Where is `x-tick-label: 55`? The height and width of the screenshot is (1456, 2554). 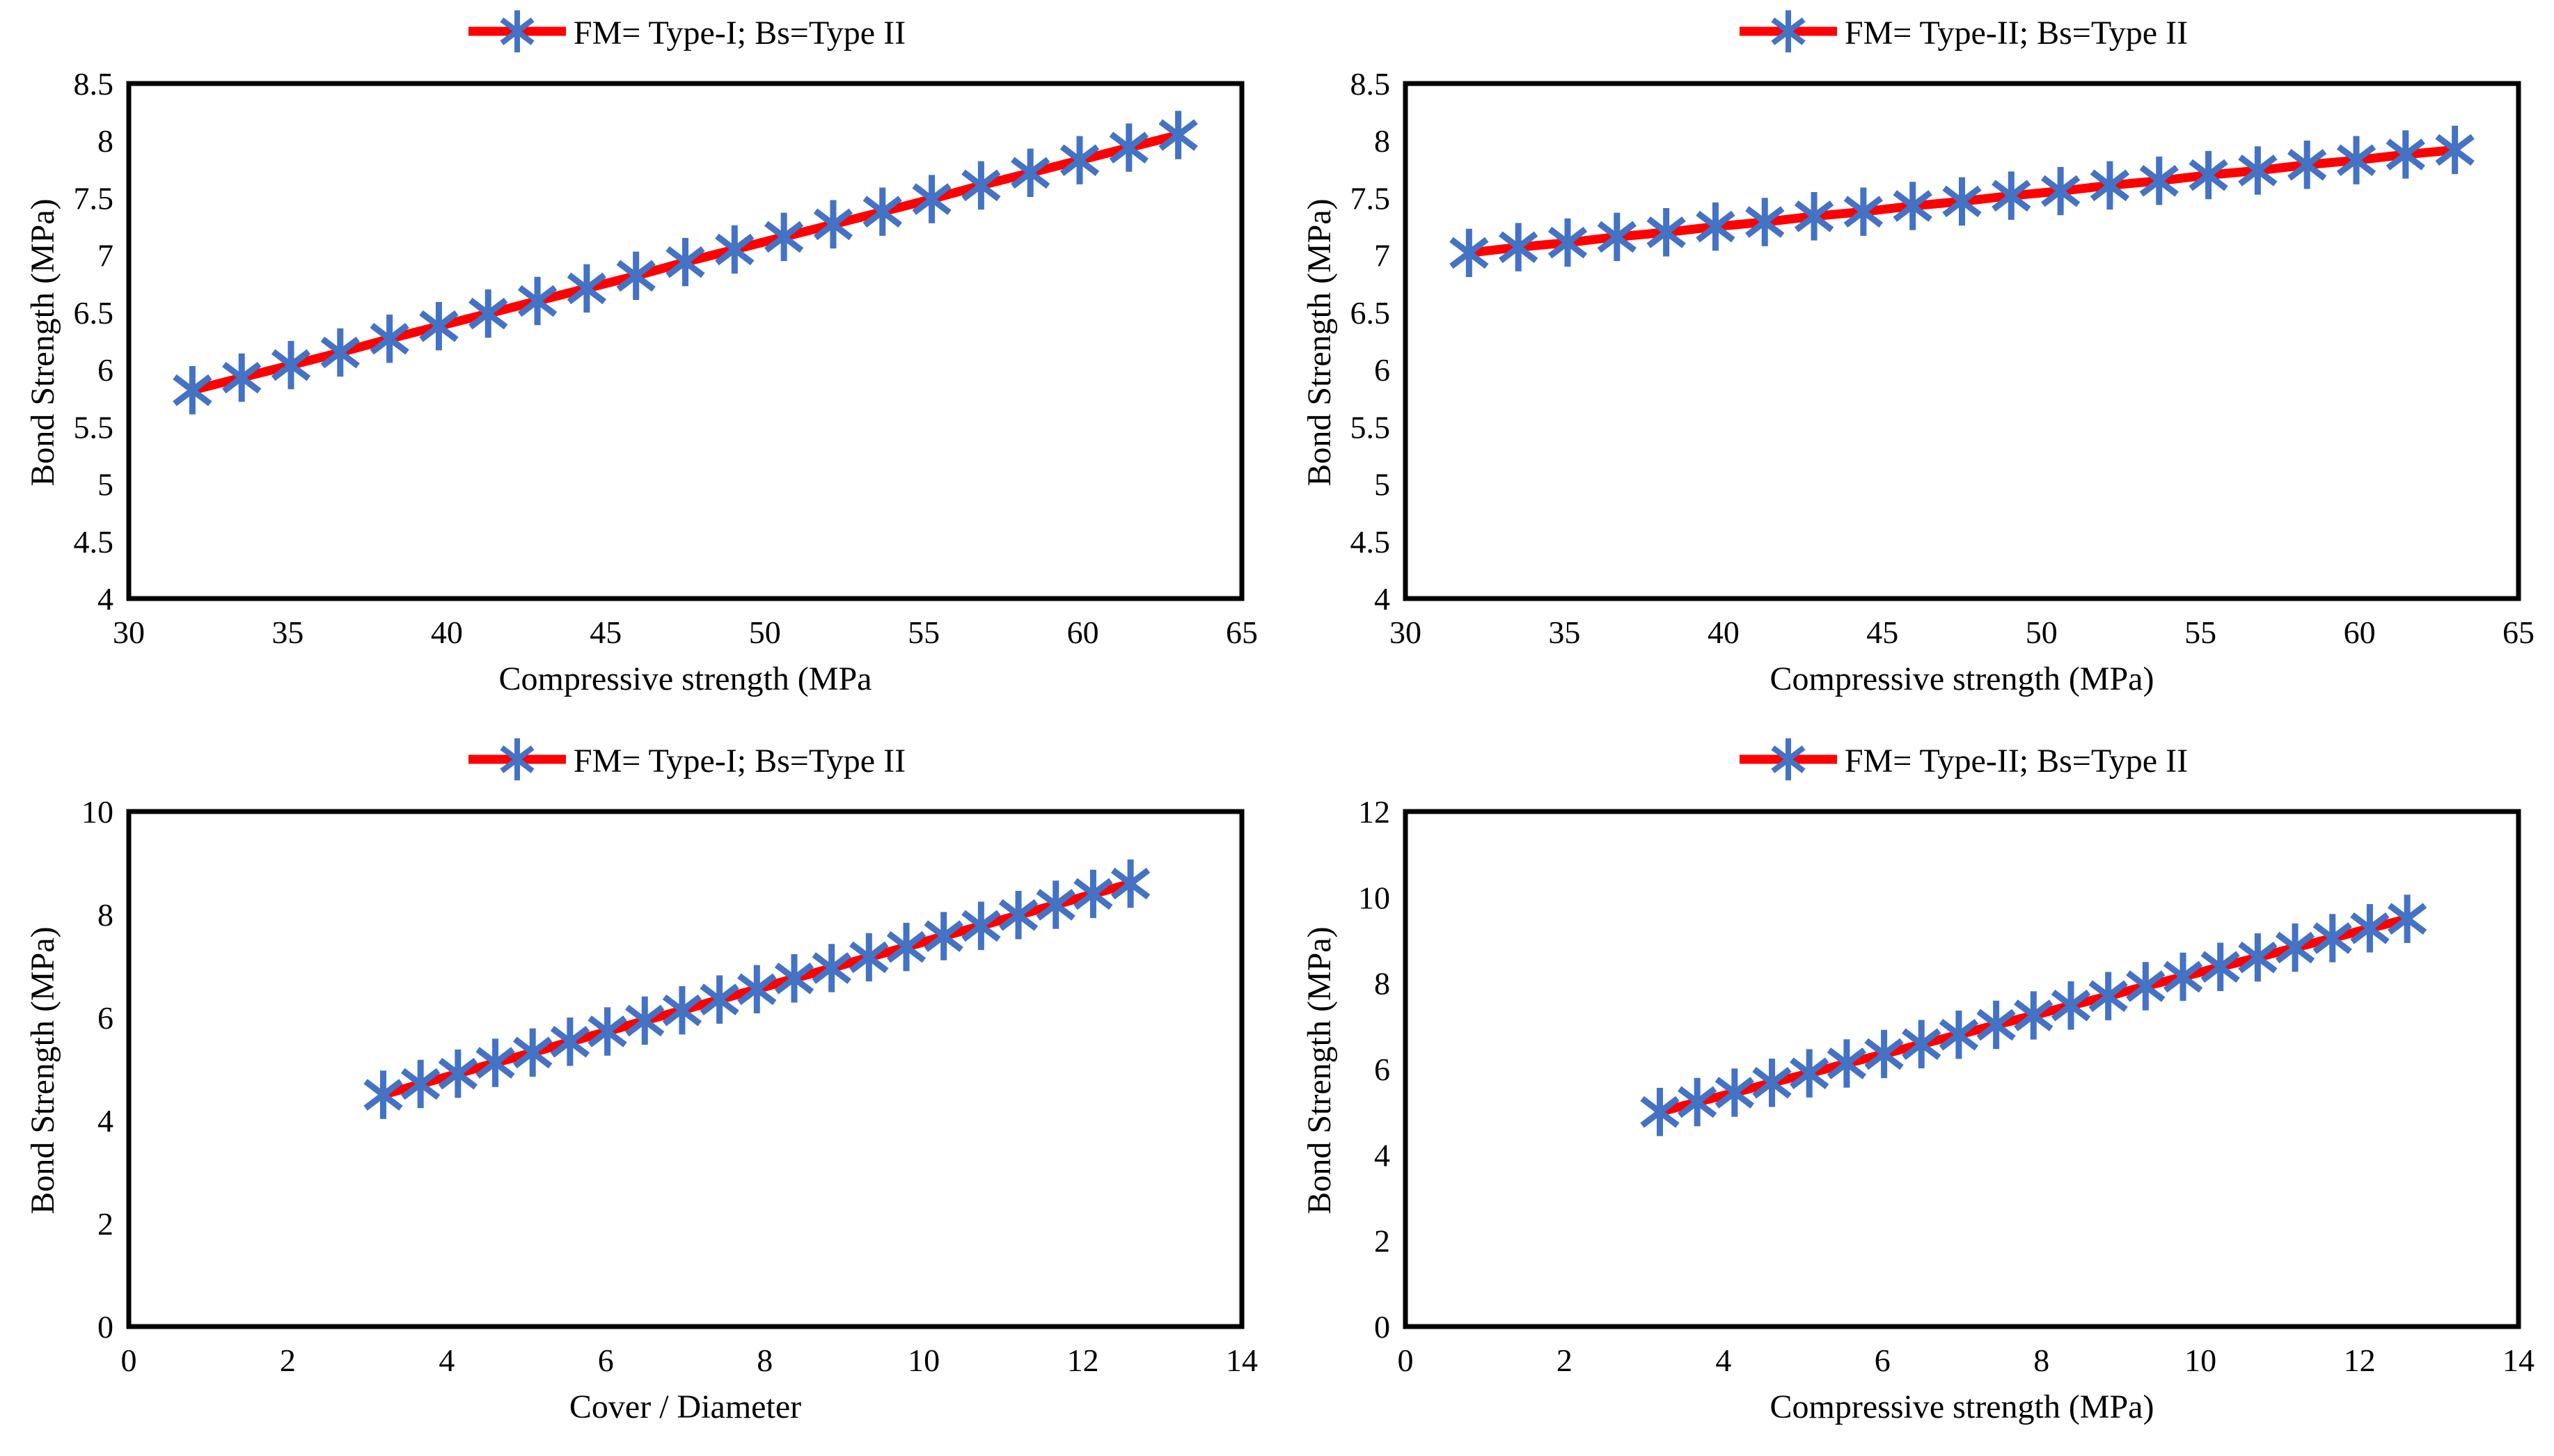 x-tick-label: 55 is located at coordinates (924, 632).